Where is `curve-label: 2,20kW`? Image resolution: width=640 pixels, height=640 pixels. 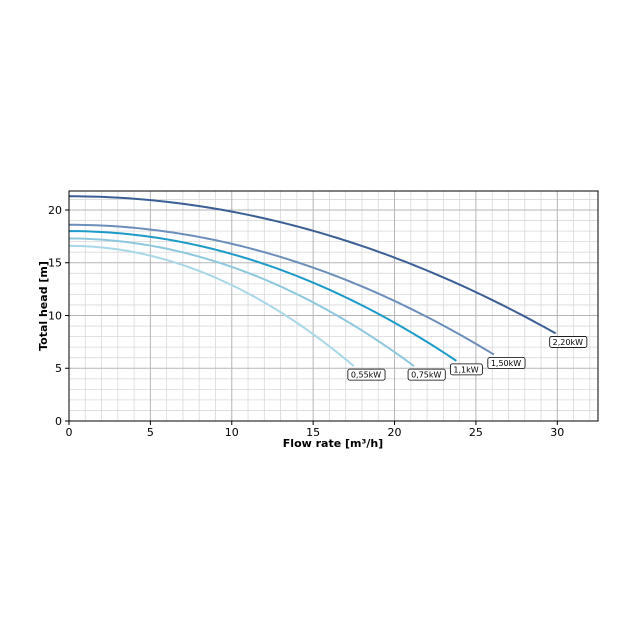 curve-label: 2,20kW is located at coordinates (568, 342).